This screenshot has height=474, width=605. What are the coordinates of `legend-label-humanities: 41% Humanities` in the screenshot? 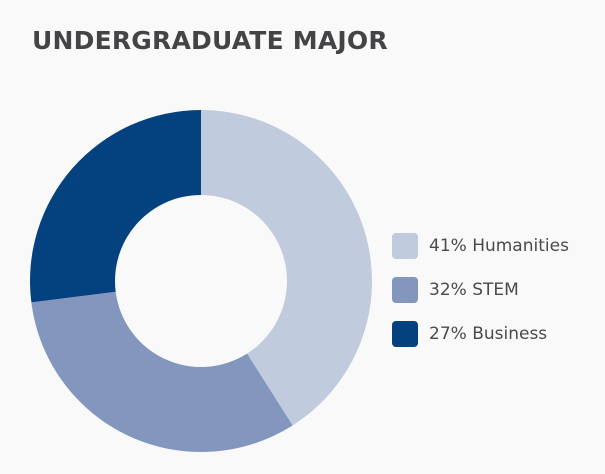 It's located at (499, 246).